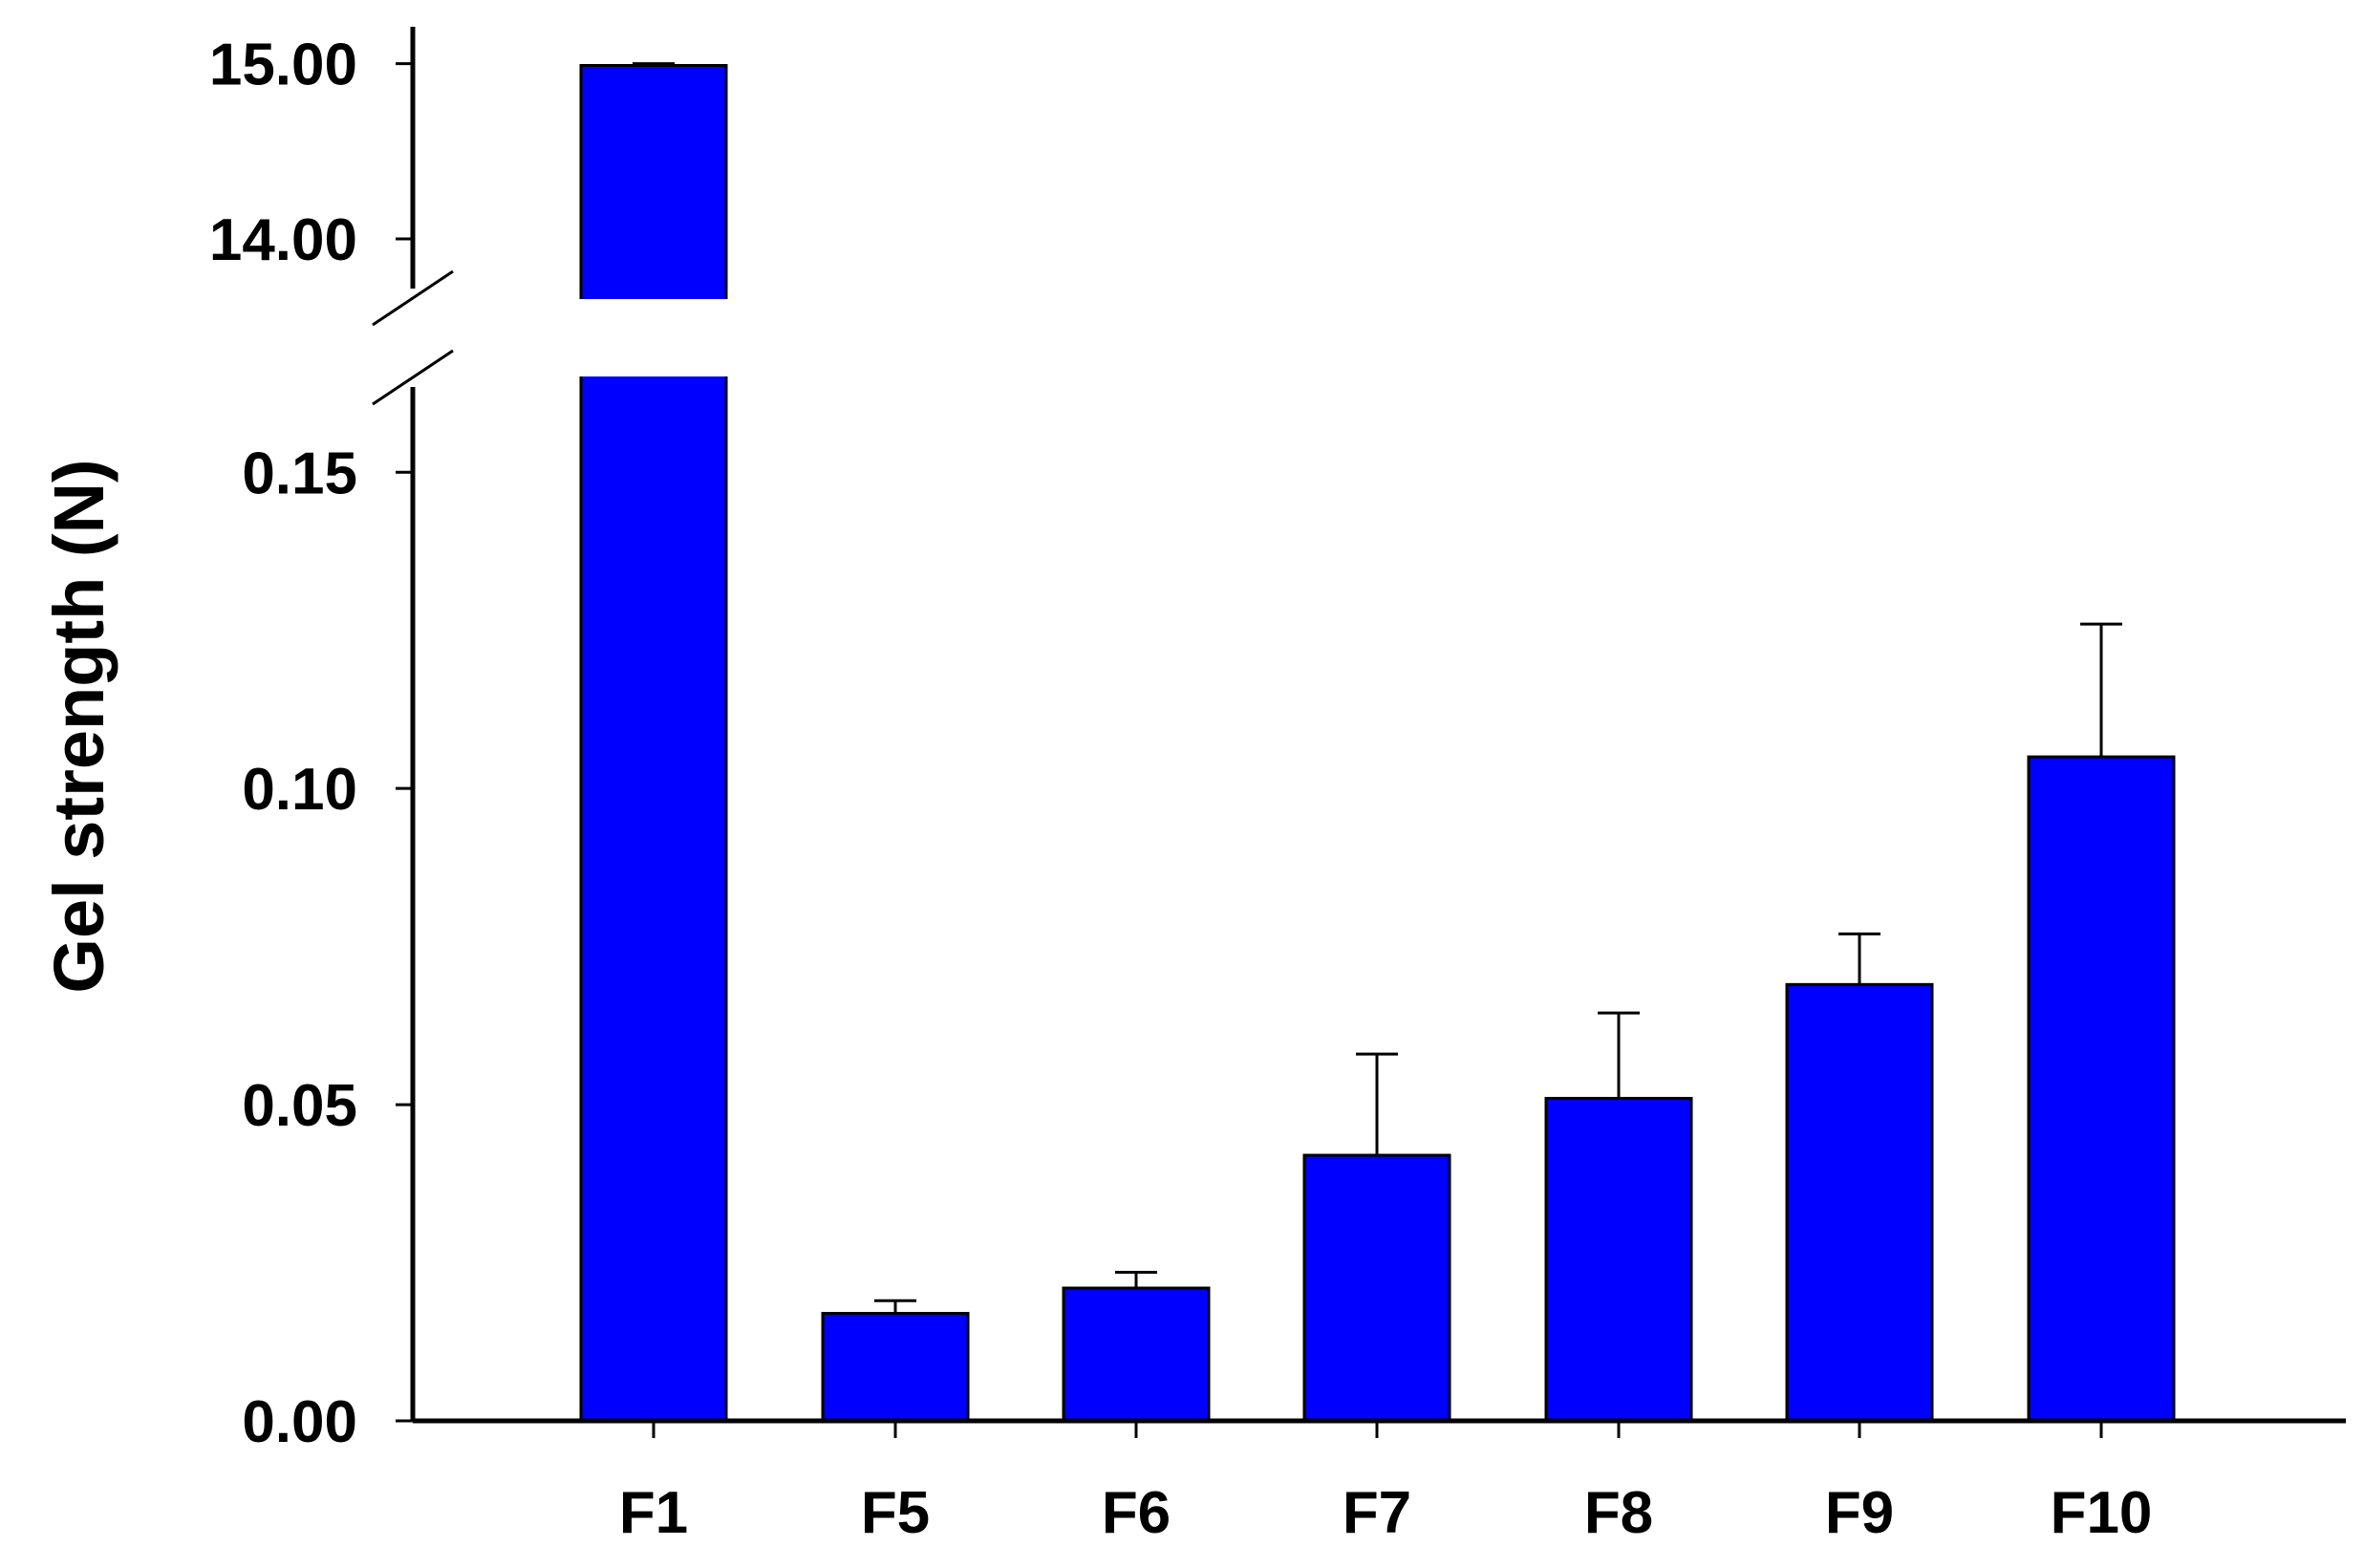 This screenshot has height=1568, width=2364. What do you see at coordinates (299, 473) in the screenshot?
I see `y-tick-label: 0.15` at bounding box center [299, 473].